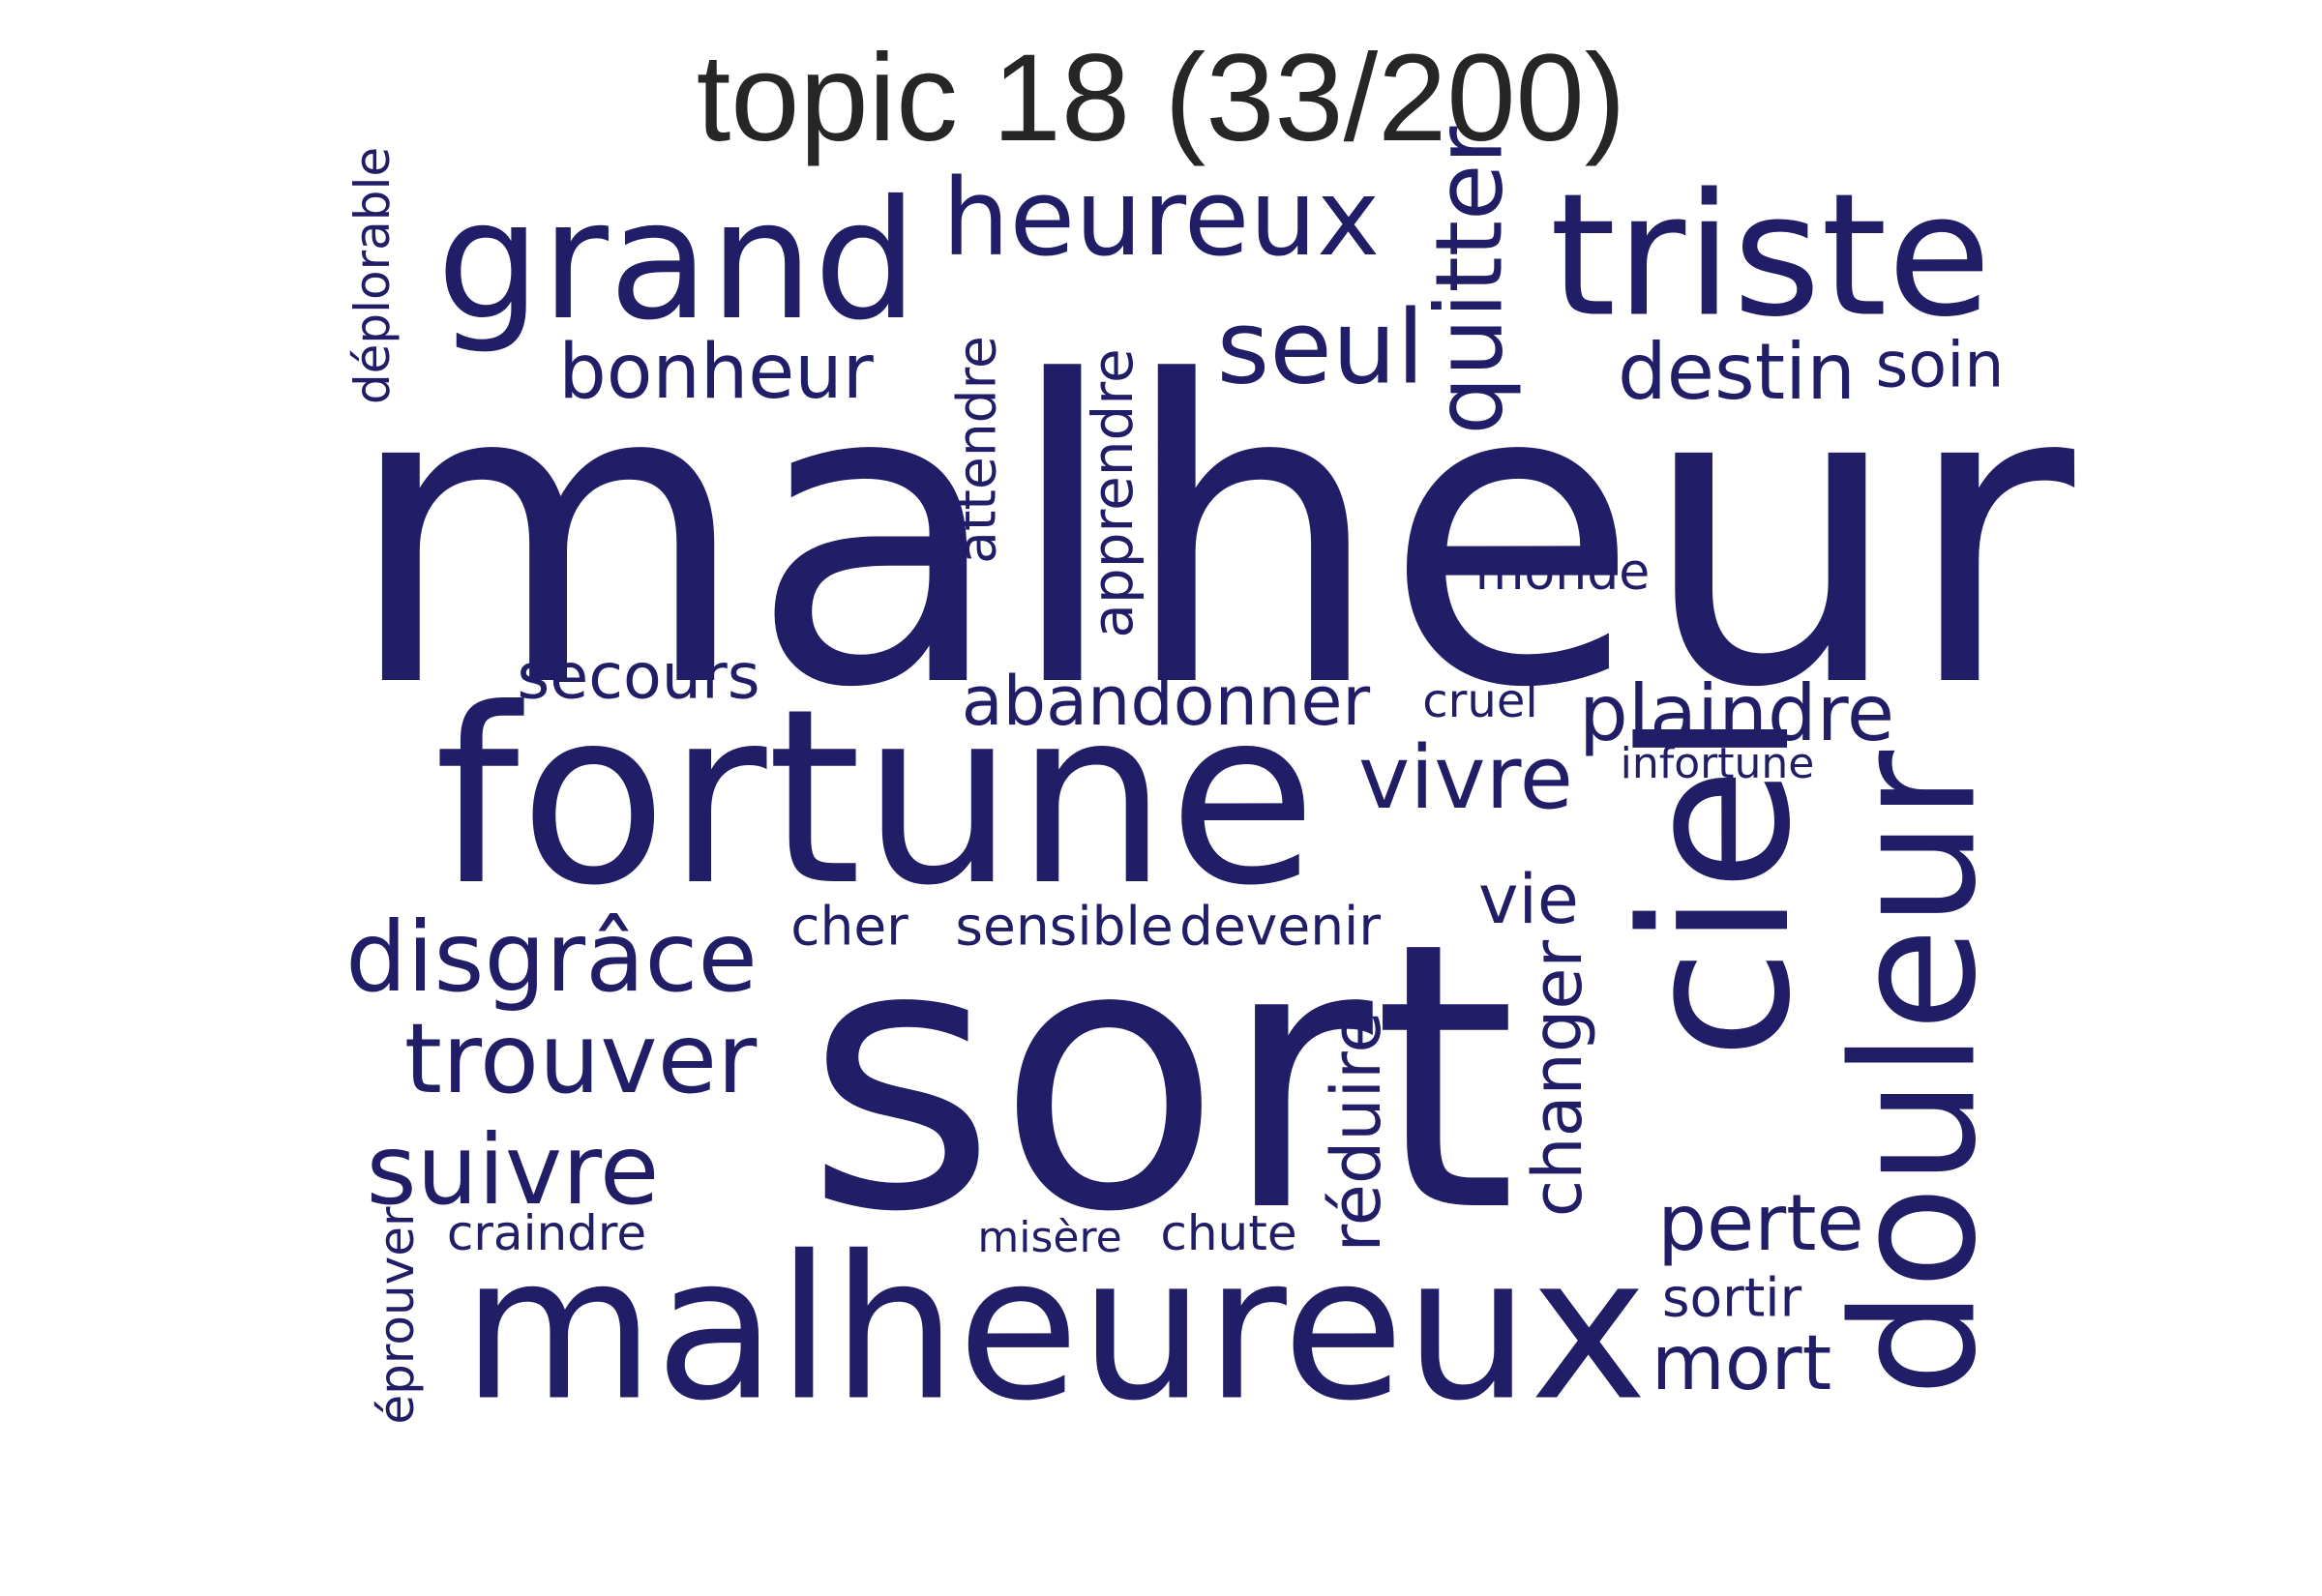 The image size is (2322, 1596). Describe the element at coordinates (1054, 1329) in the screenshot. I see `word-3: malheureux` at that location.